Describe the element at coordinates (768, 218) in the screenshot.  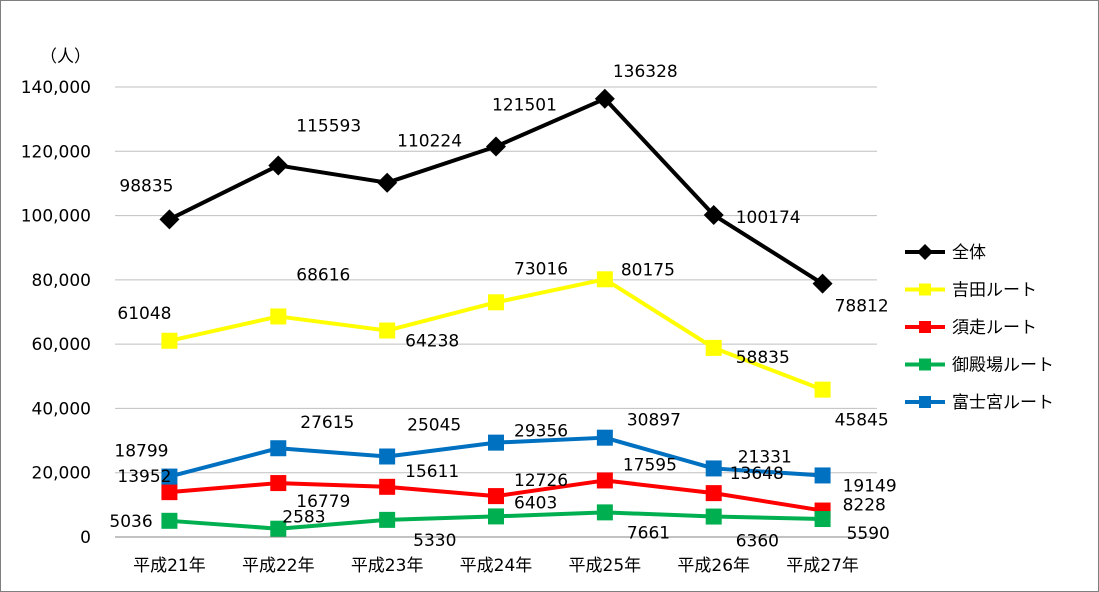
I see `data-label: 100174` at that location.